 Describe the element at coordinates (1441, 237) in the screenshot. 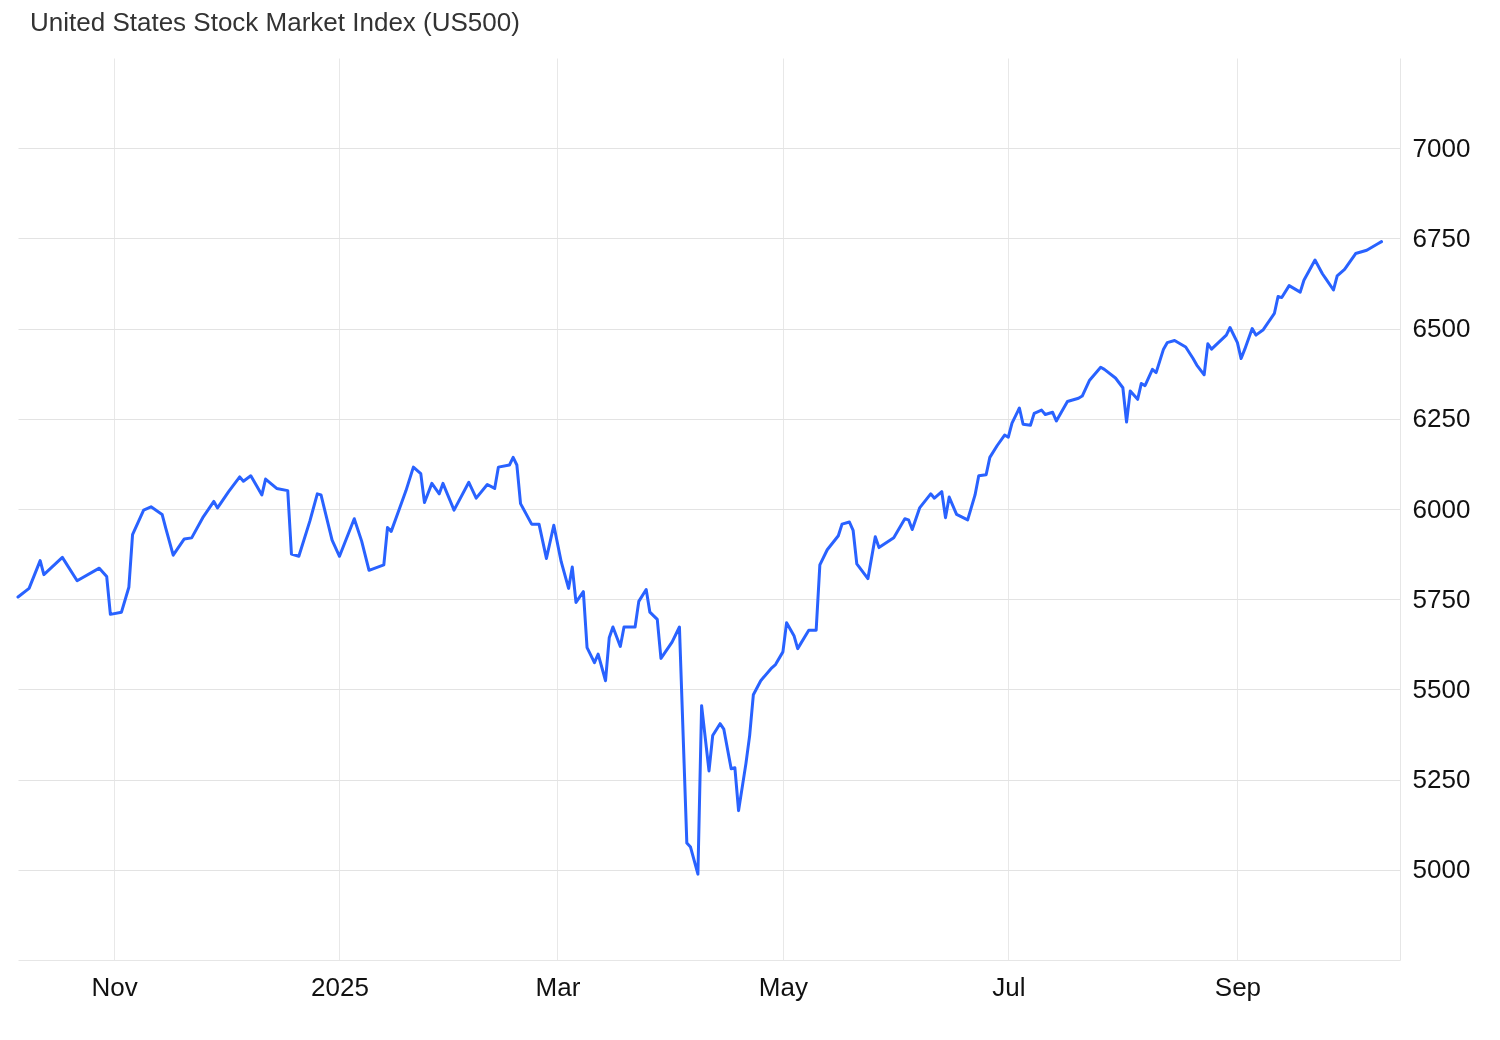

I see `y-tick-label: 6750` at that location.